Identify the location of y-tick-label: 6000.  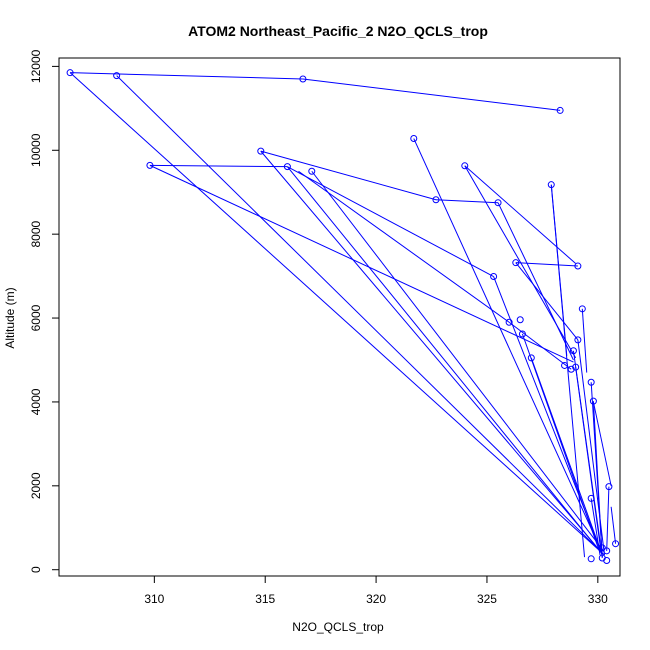
(36, 317).